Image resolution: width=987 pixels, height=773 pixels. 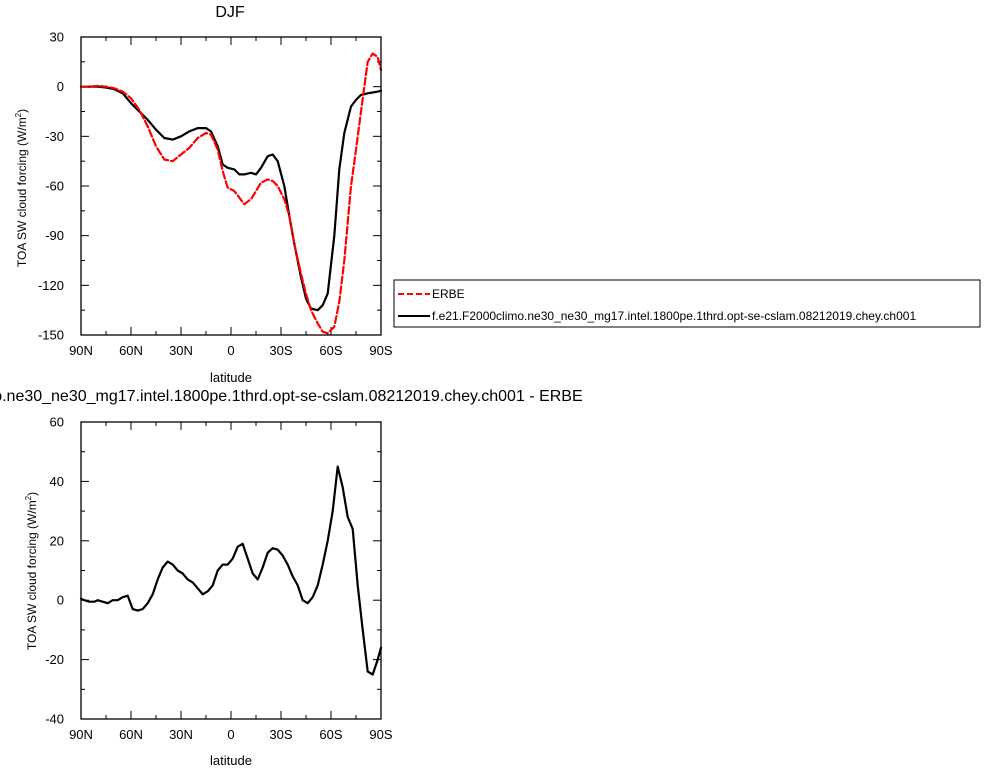 I want to click on y-axis-label-close: ), so click(x=22, y=111).